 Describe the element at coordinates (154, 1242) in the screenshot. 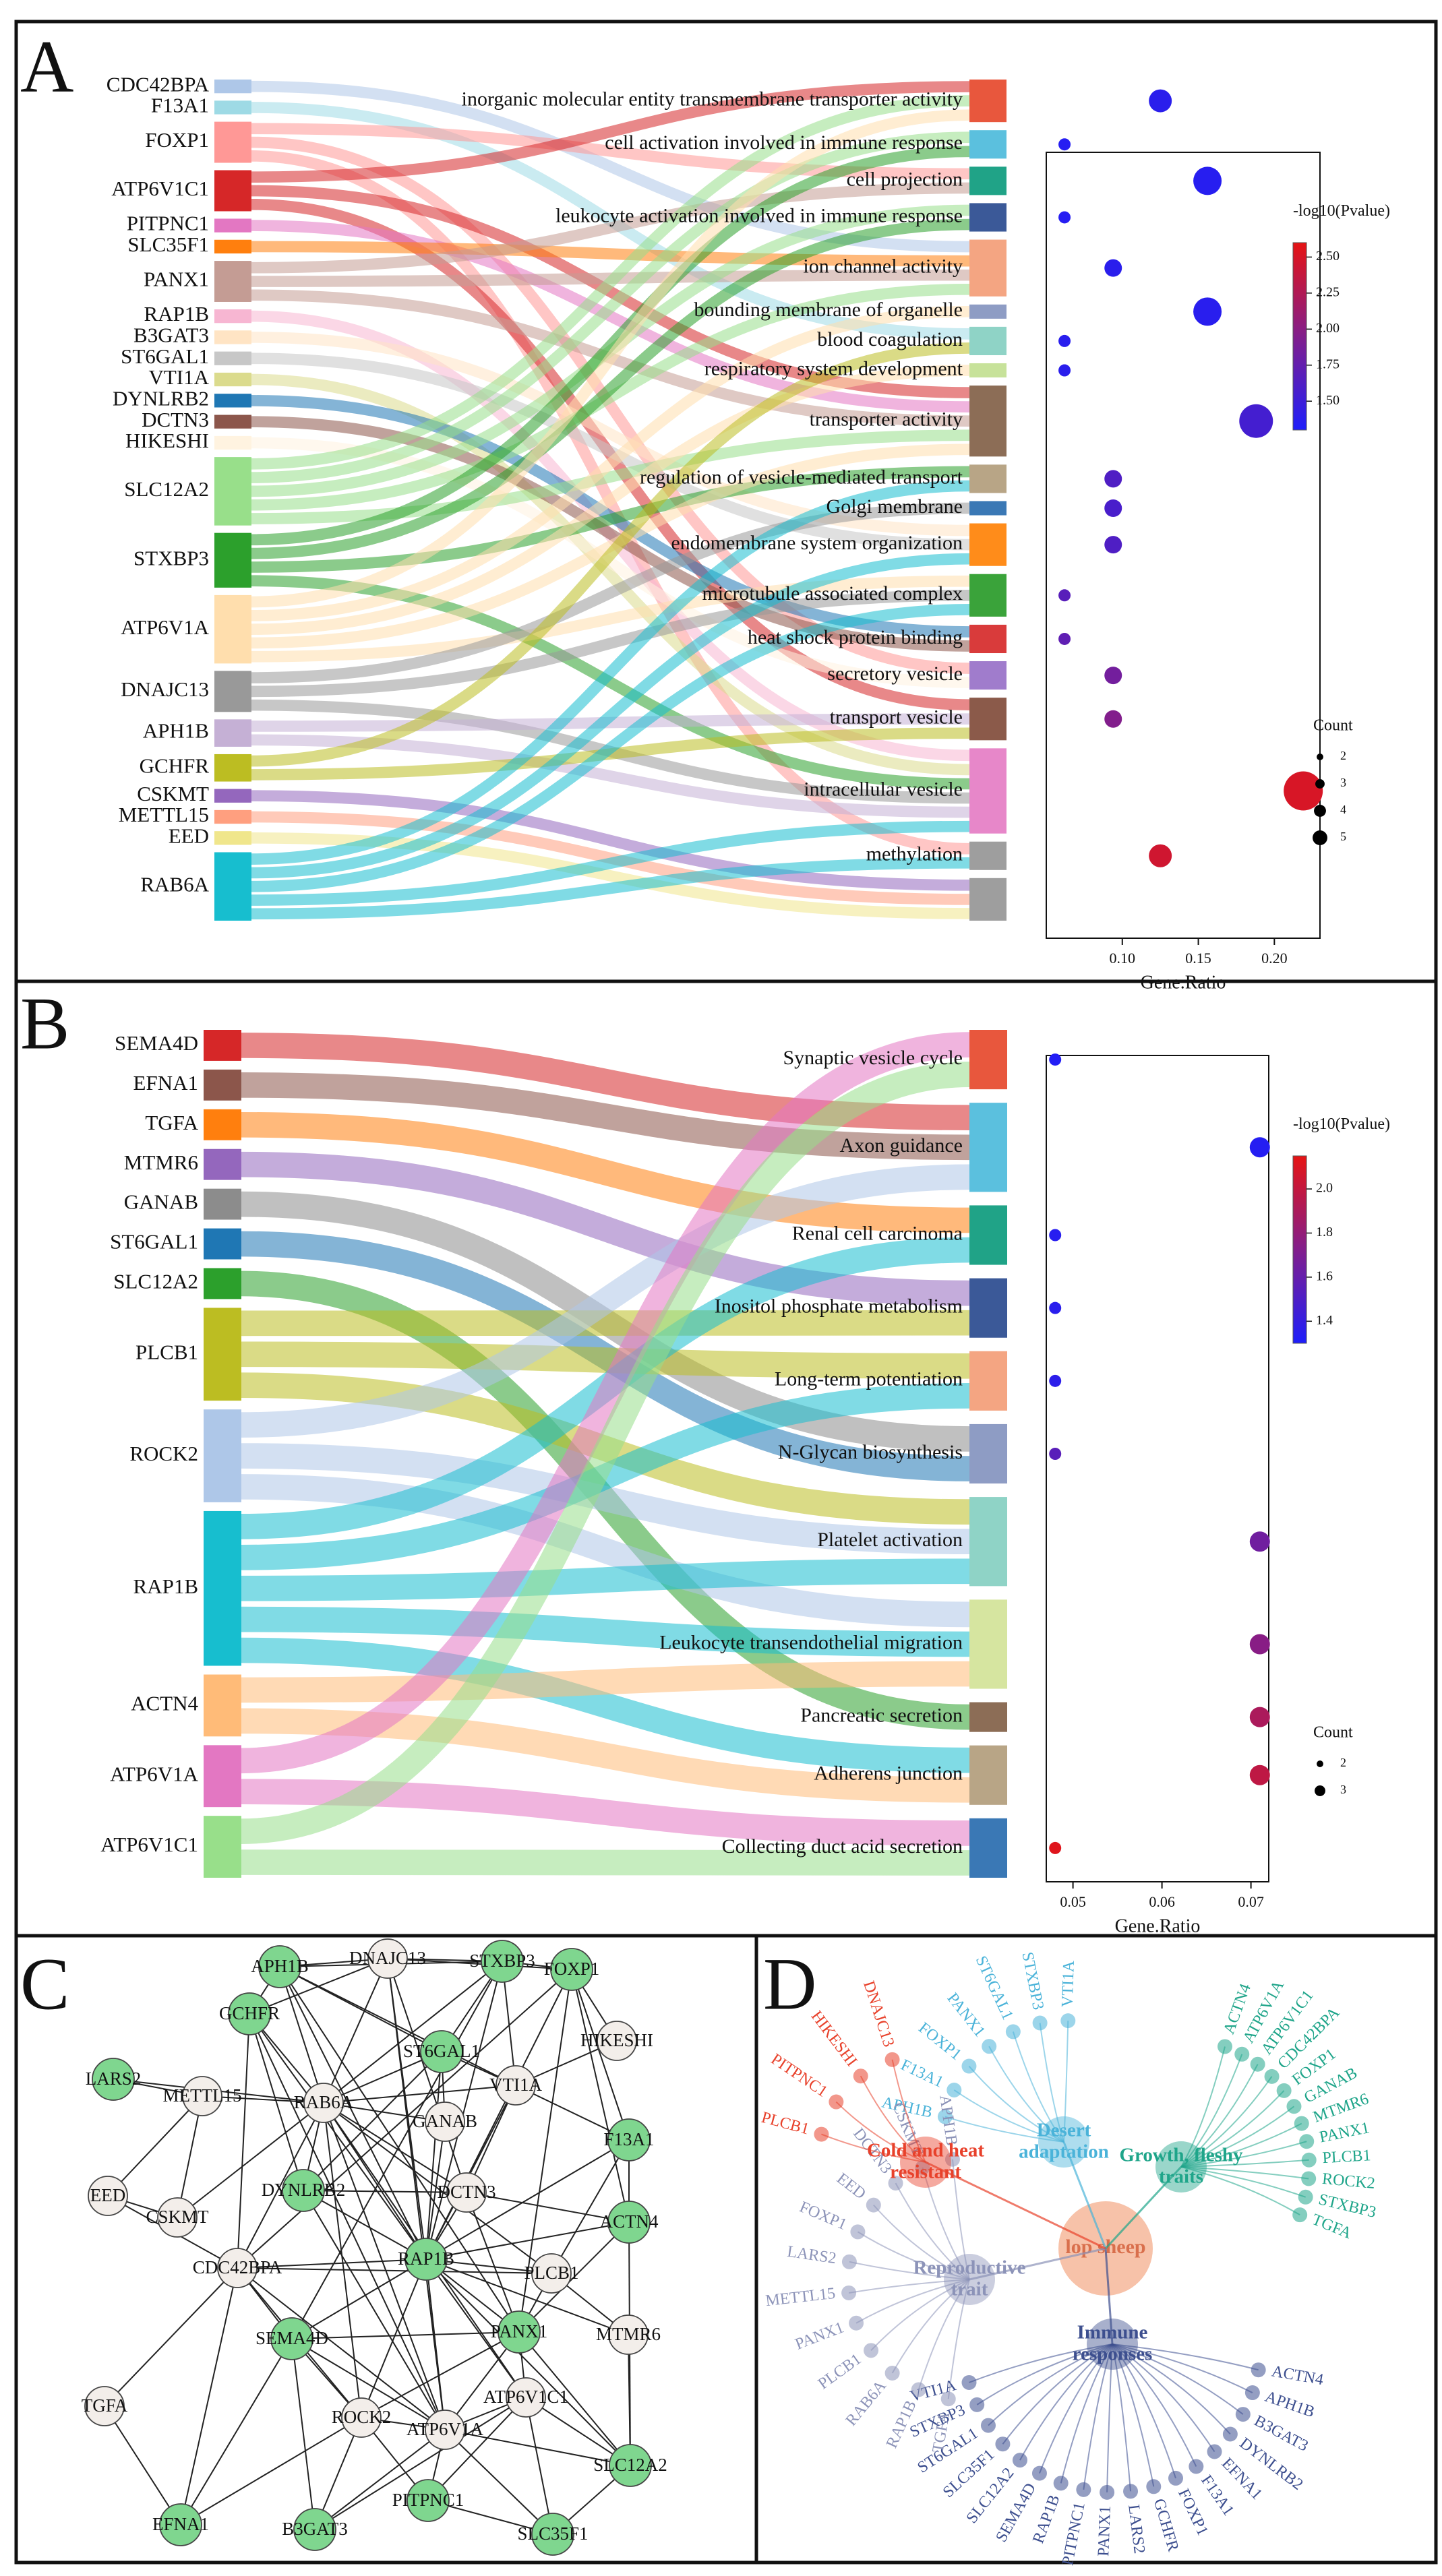

I see `gene-label-st6gal1: ST6GAL1` at that location.